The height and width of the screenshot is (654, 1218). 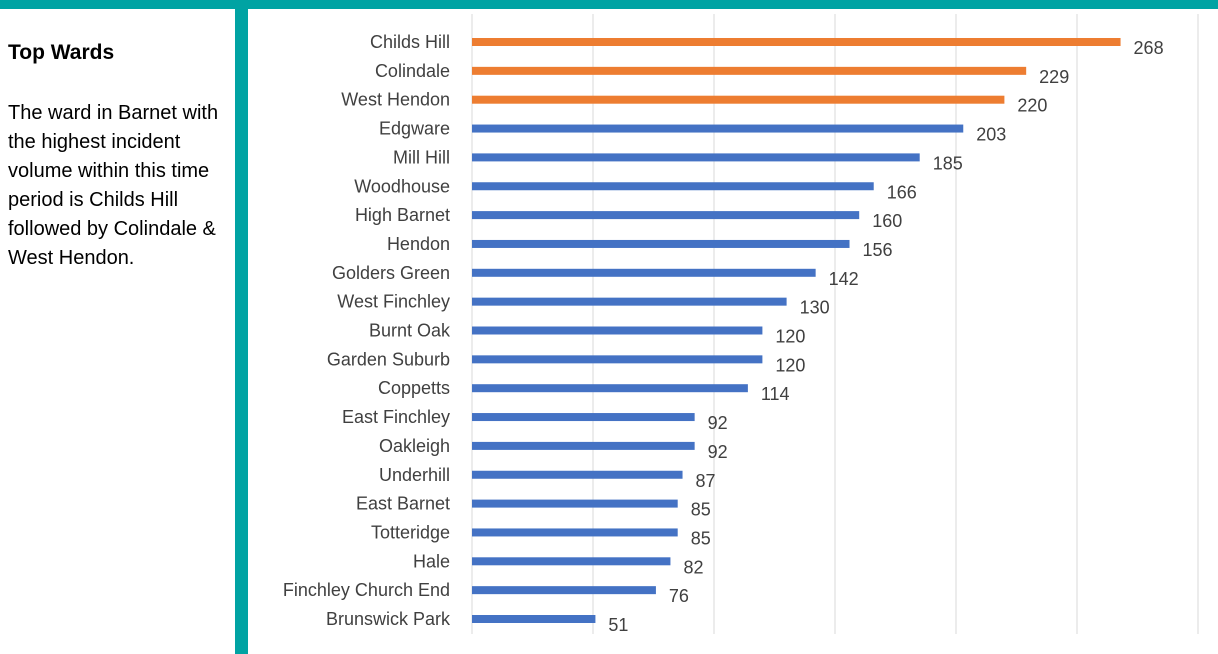 I want to click on category-label: Brunswick Park, so click(x=388, y=619).